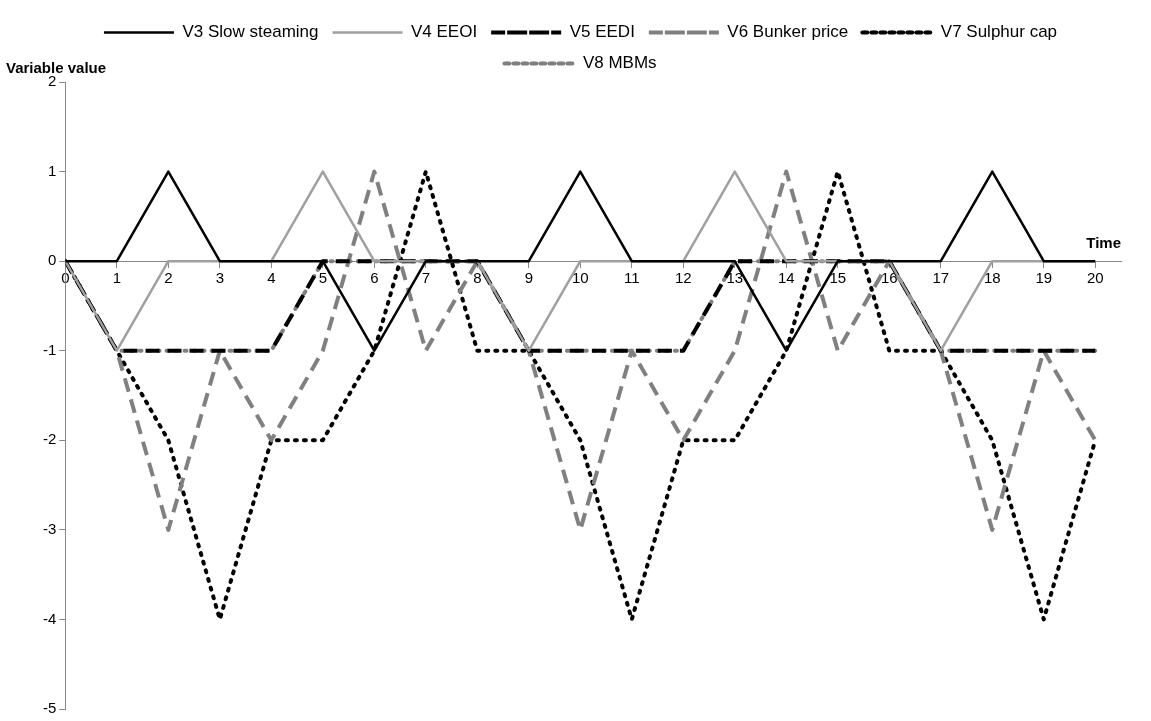 The height and width of the screenshot is (721, 1151). I want to click on x-tick-label: 20, so click(1095, 278).